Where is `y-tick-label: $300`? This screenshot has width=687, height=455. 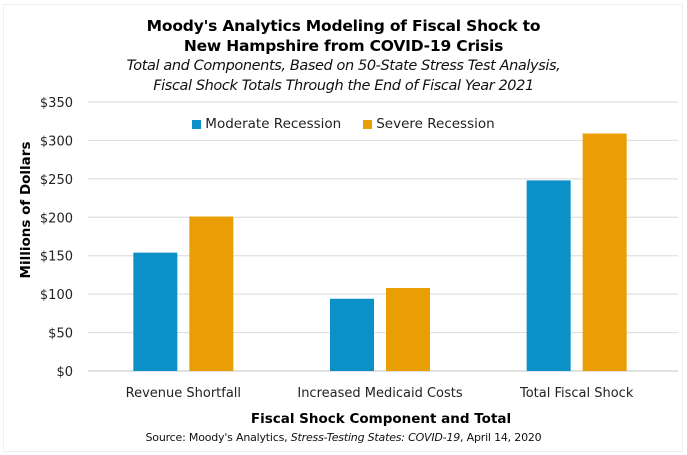 y-tick-label: $300 is located at coordinates (56, 141).